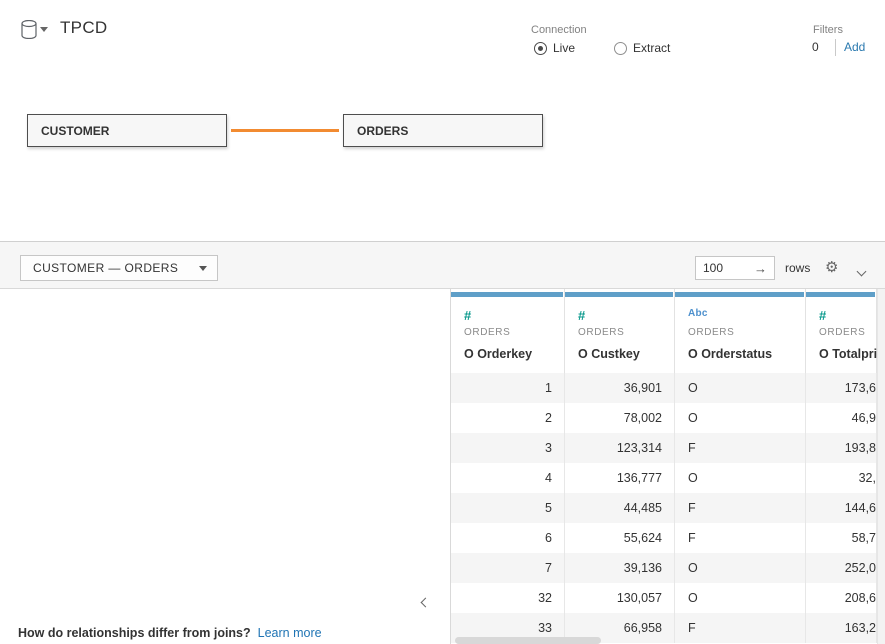  What do you see at coordinates (106, 268) in the screenshot?
I see `relationship-selector-label: CUSTOMER — ORDERS` at bounding box center [106, 268].